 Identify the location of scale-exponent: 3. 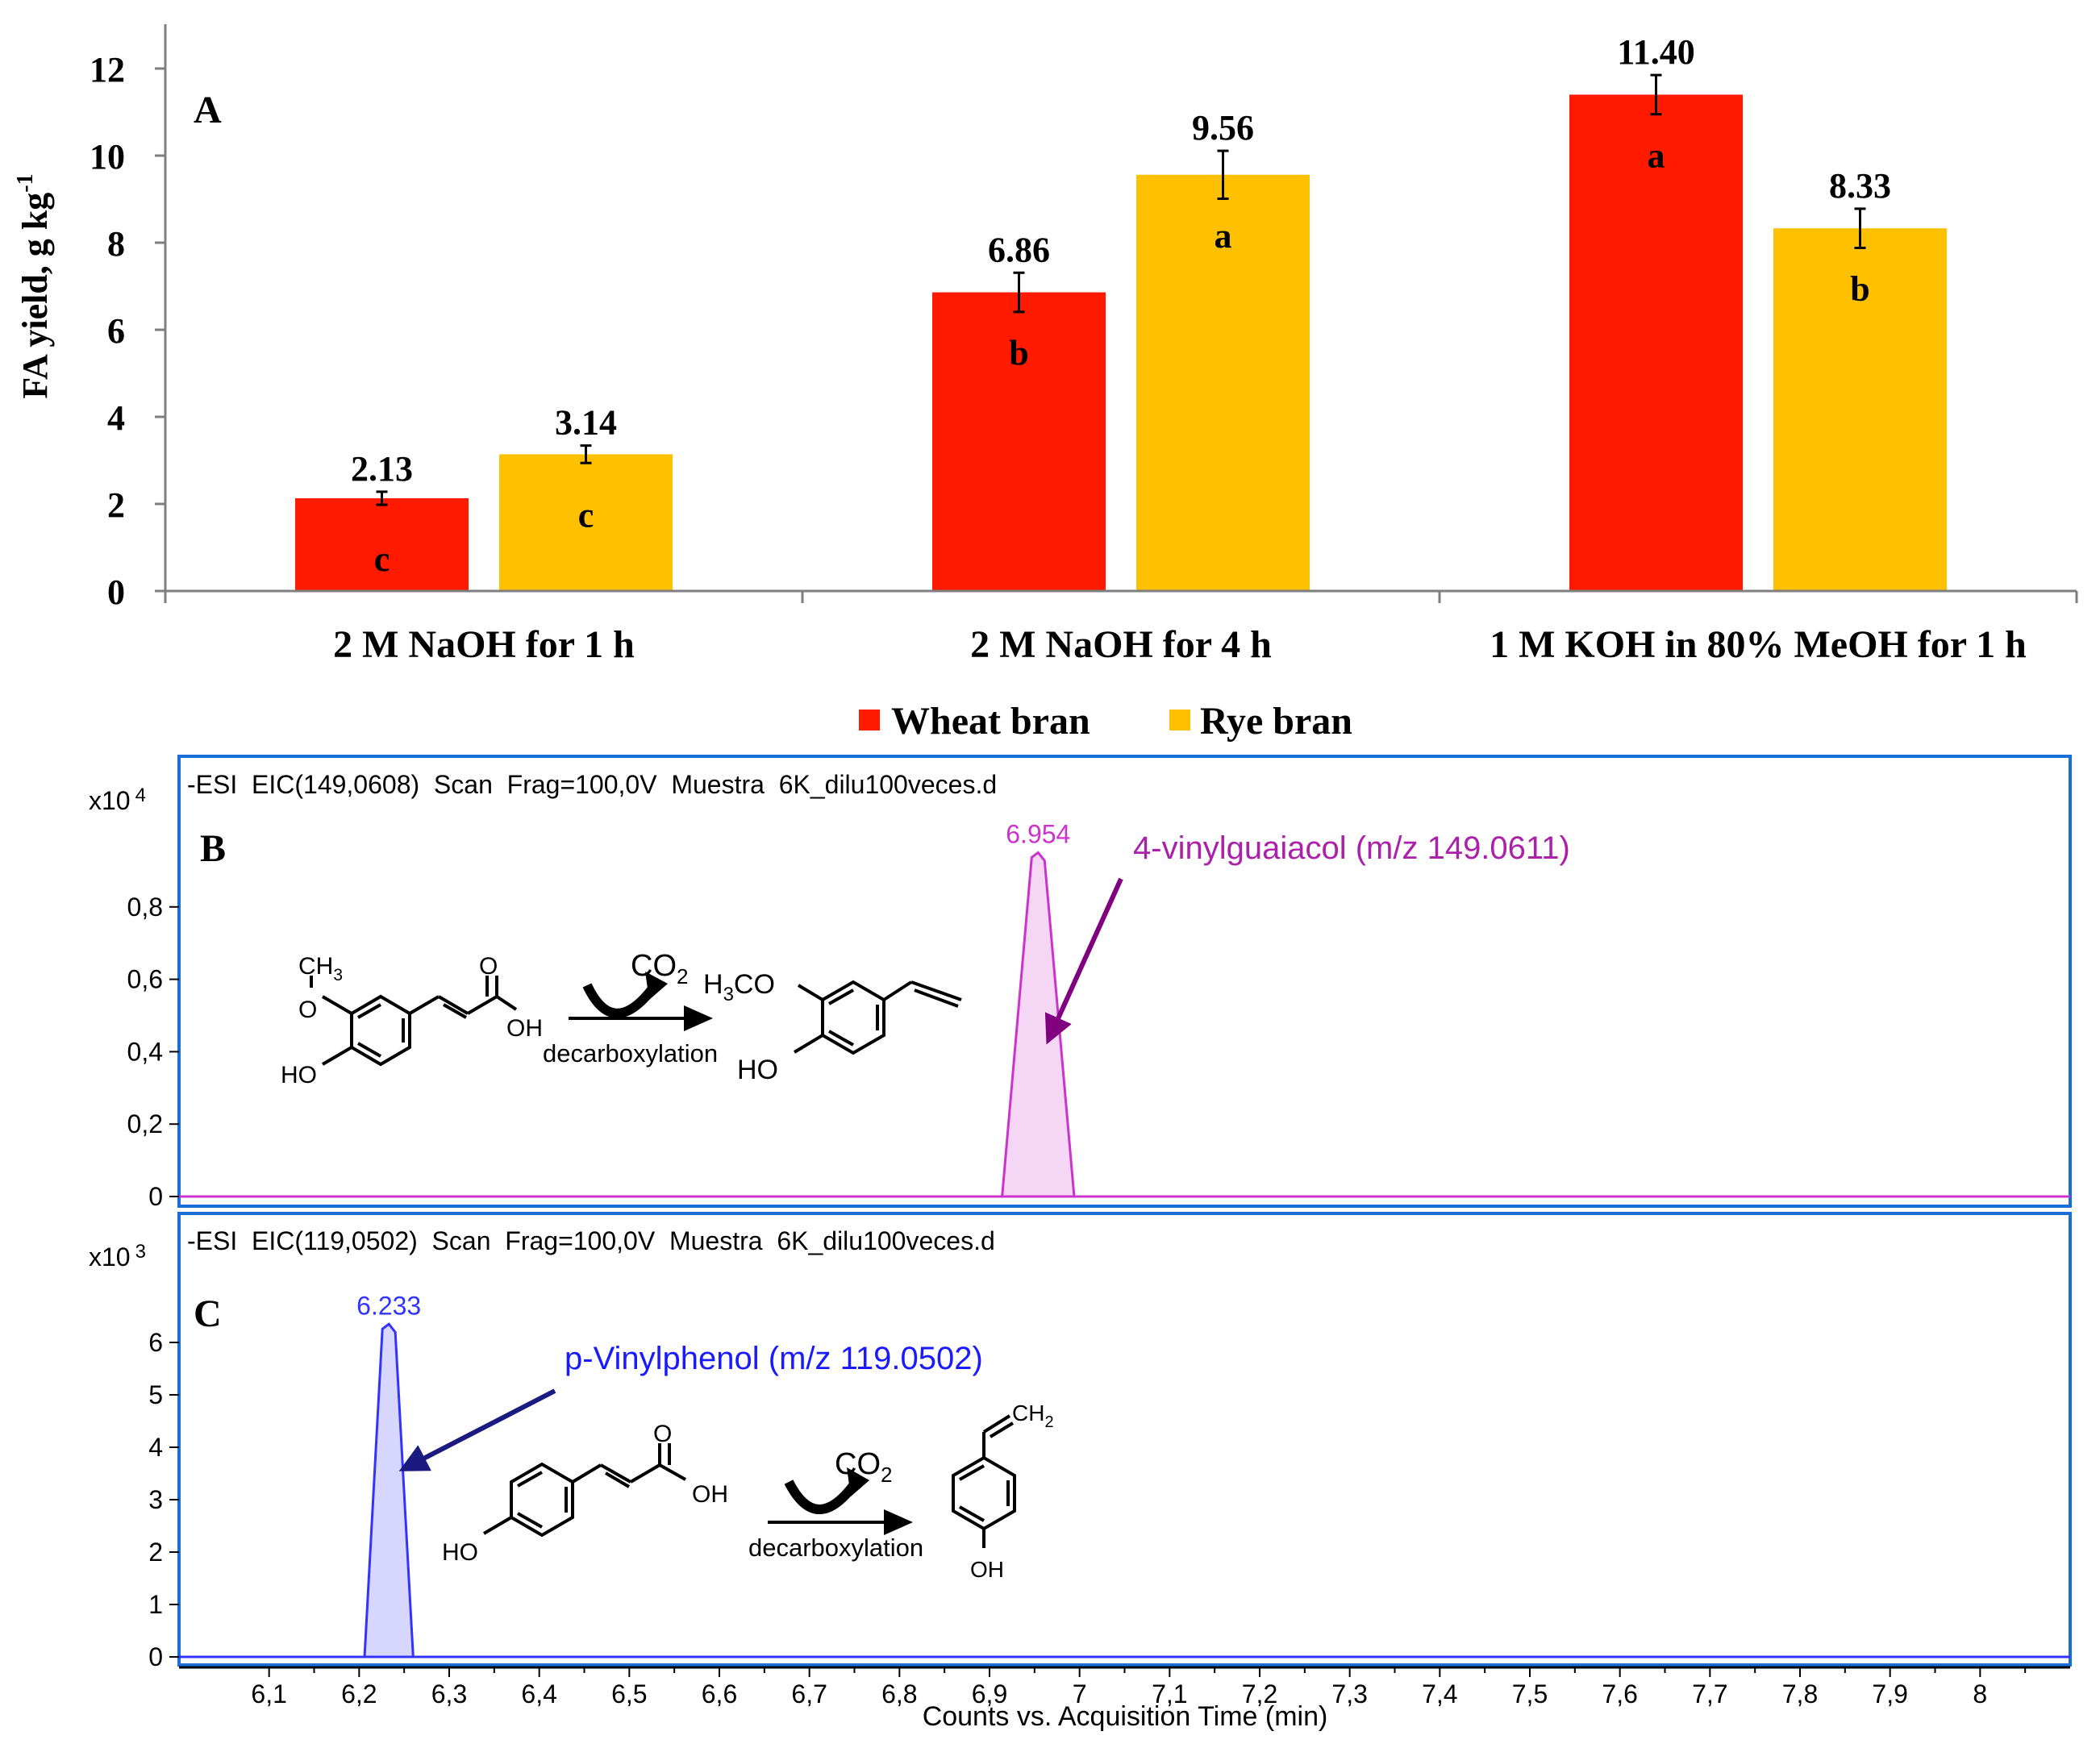
(140, 1252).